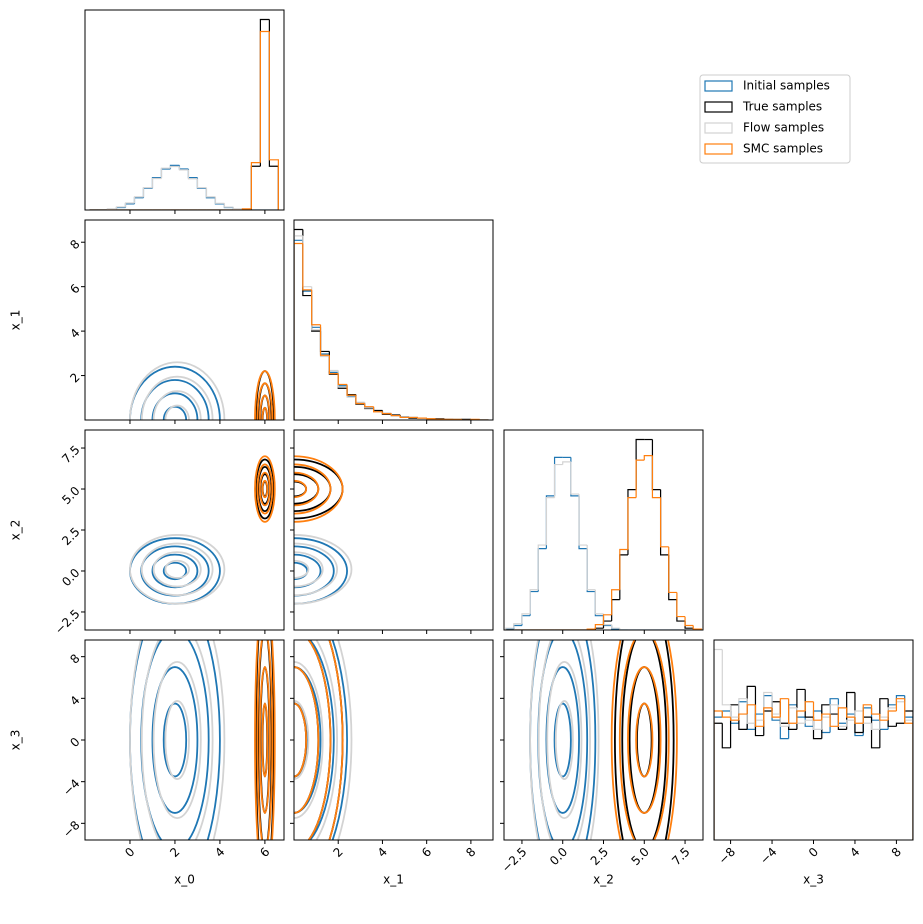  I want to click on y-tick-label: 0.0, so click(70, 577).